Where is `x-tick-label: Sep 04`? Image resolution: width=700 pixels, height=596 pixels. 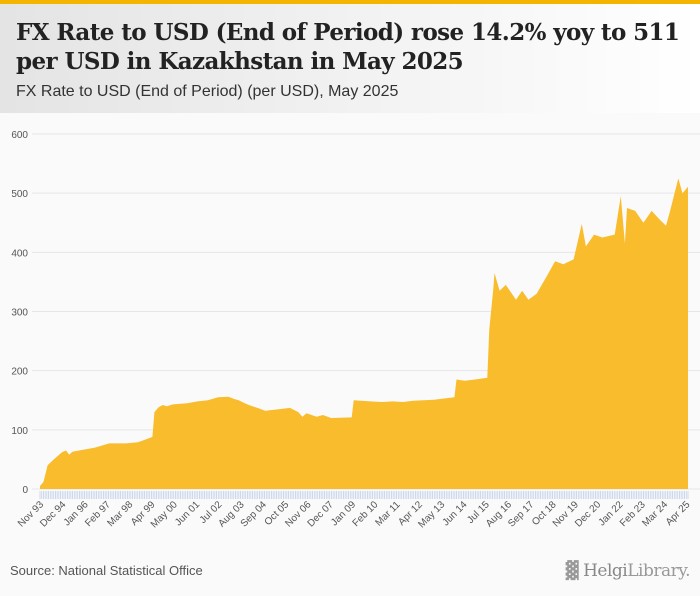
x-tick-label: Sep 04 is located at coordinates (254, 514).